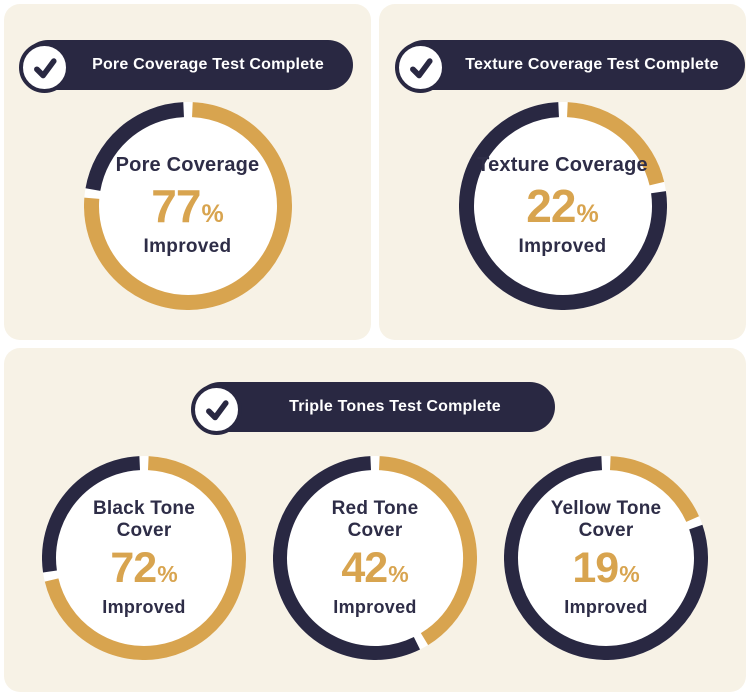 The image size is (750, 696). I want to click on red-tone-donut: Red Tone Cover 42% Improved, so click(375, 558).